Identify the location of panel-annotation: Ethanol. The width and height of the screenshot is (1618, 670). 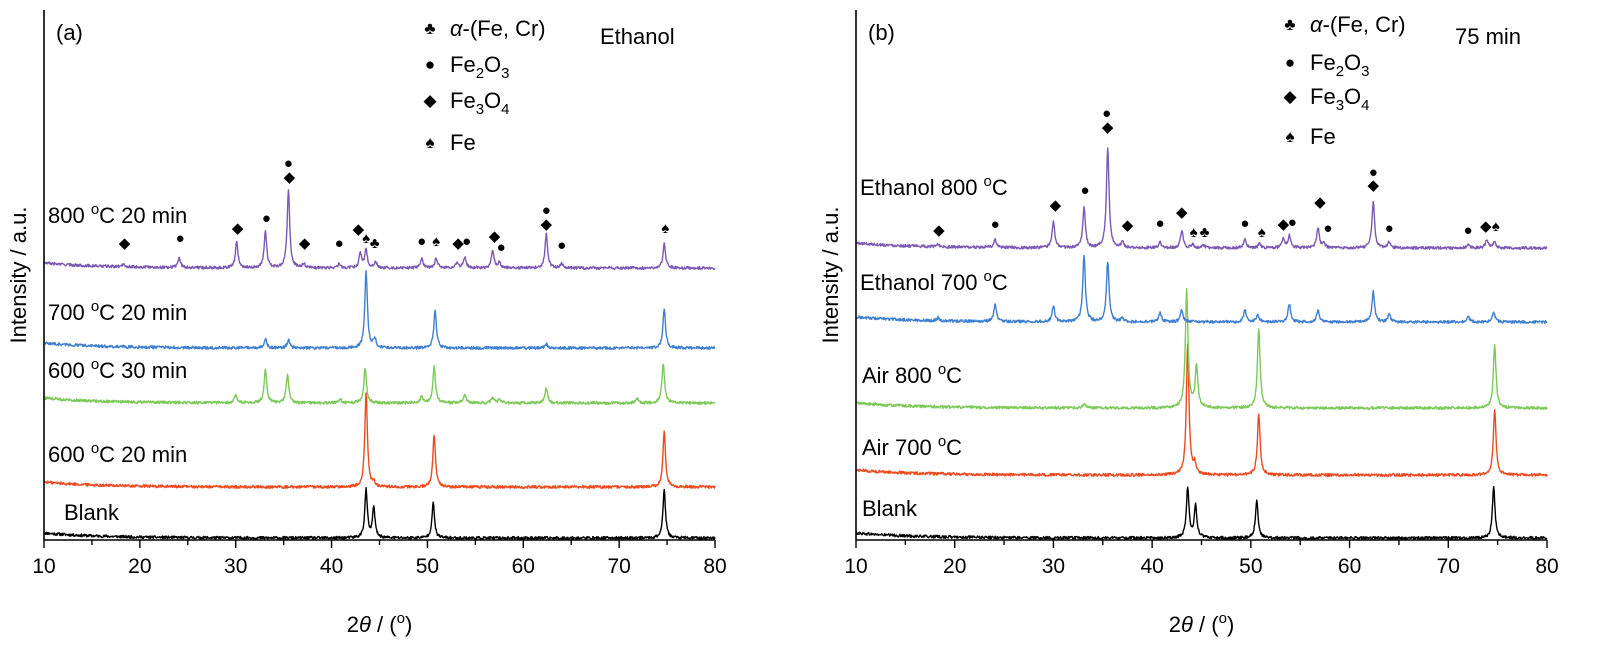
(637, 36).